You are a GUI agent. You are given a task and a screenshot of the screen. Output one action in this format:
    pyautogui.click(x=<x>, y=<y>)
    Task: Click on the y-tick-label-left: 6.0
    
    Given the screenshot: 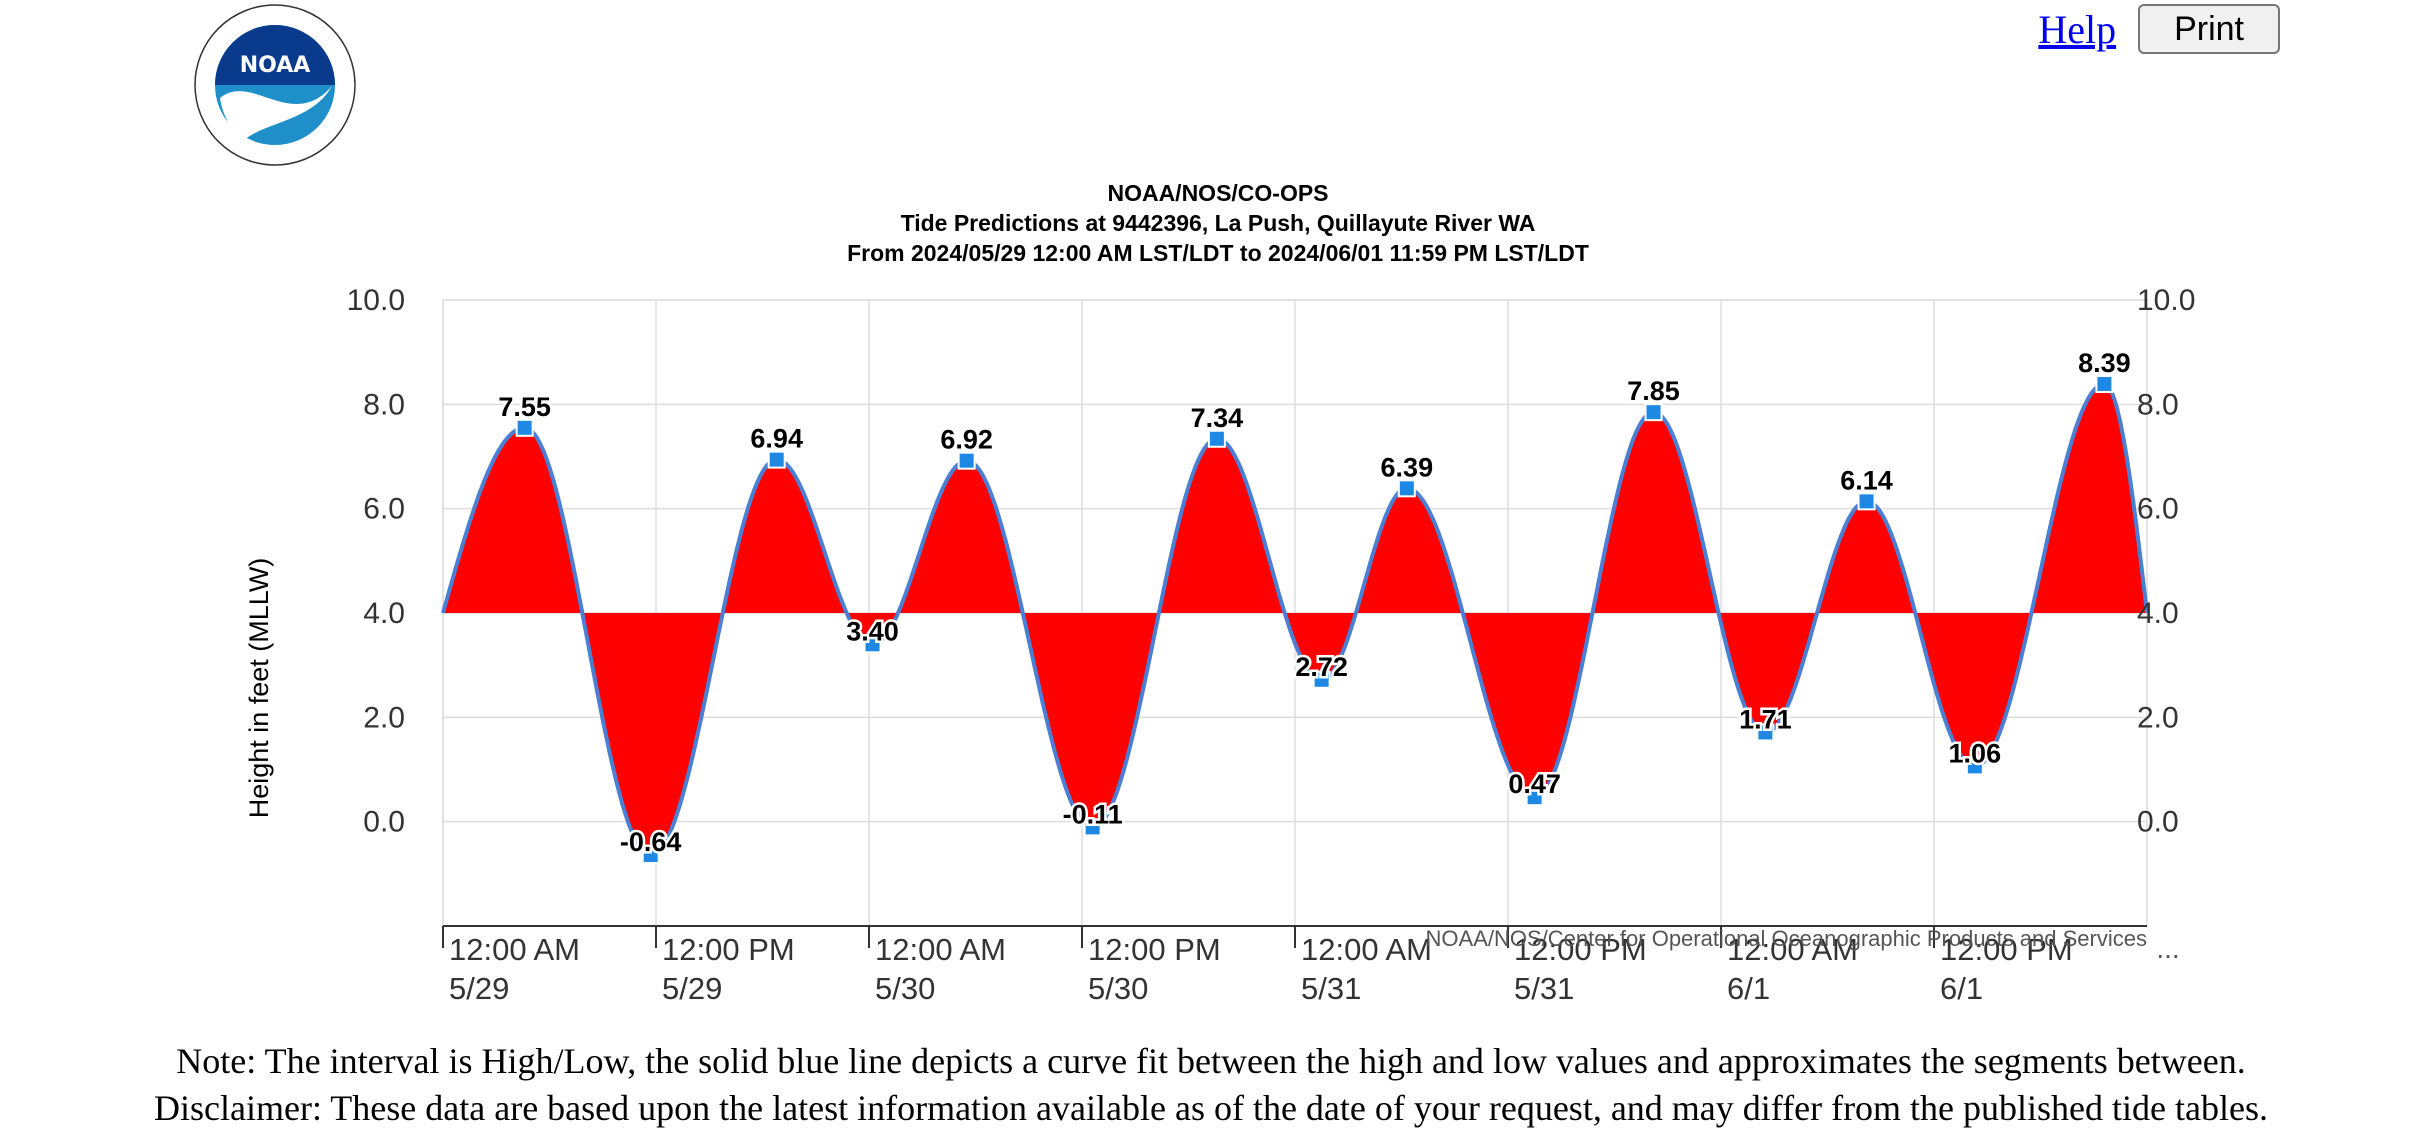 What is the action you would take?
    pyautogui.click(x=384, y=509)
    